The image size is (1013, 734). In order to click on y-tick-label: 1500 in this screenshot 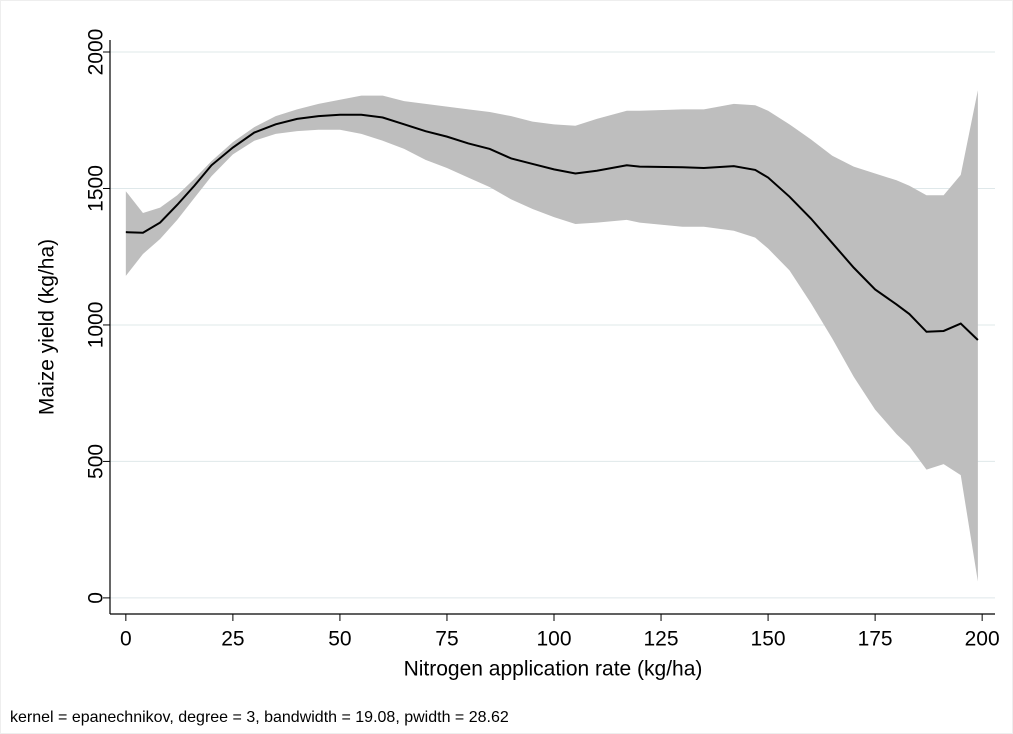, I will do `click(96, 188)`.